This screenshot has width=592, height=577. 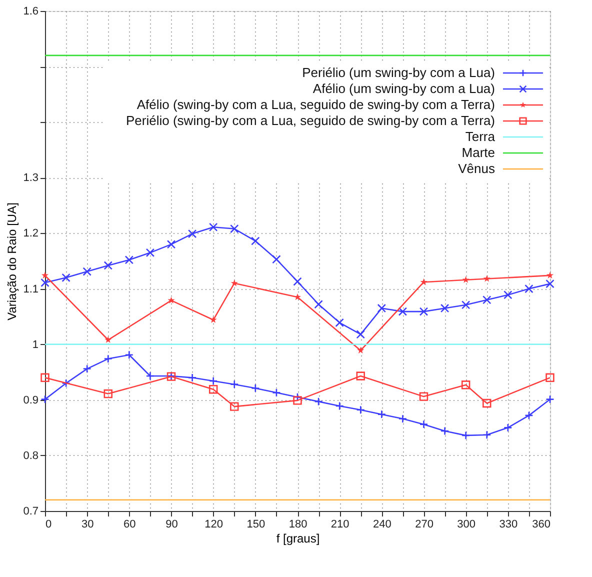 I want to click on legend-label: Vênus, so click(x=477, y=168).